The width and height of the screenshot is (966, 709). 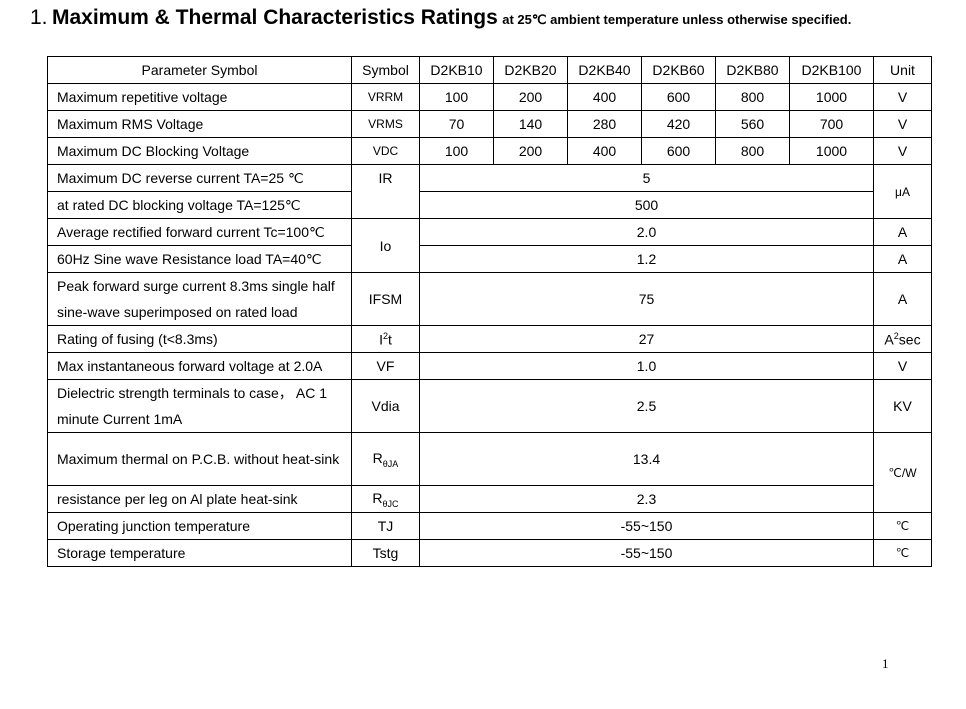 What do you see at coordinates (902, 70) in the screenshot?
I see `header-cell: Unit` at bounding box center [902, 70].